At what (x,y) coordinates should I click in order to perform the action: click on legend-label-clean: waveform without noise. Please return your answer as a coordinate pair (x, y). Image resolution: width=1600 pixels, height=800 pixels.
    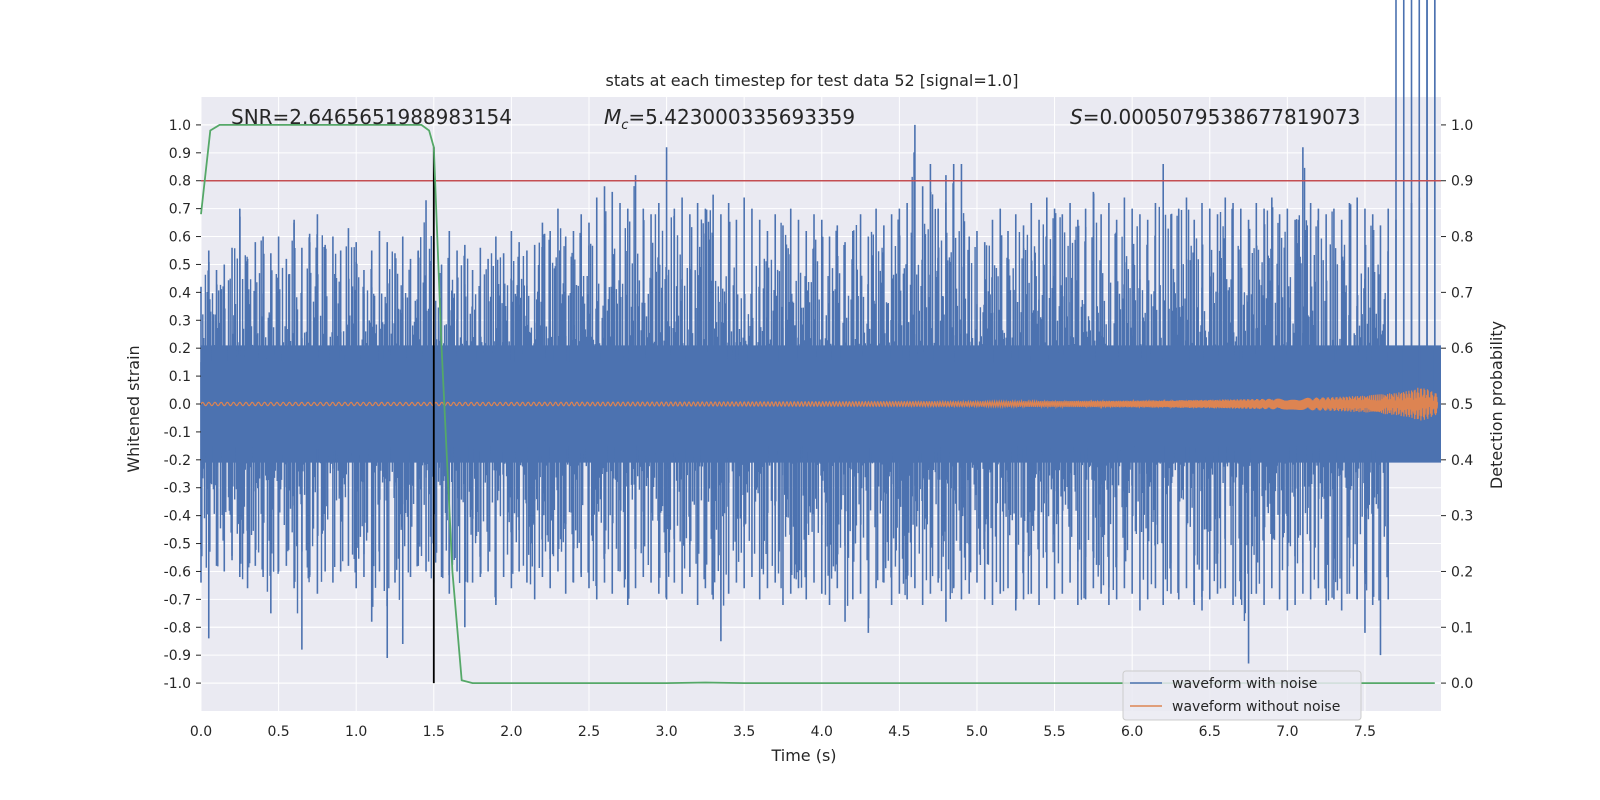
    Looking at the image, I should click on (1256, 707).